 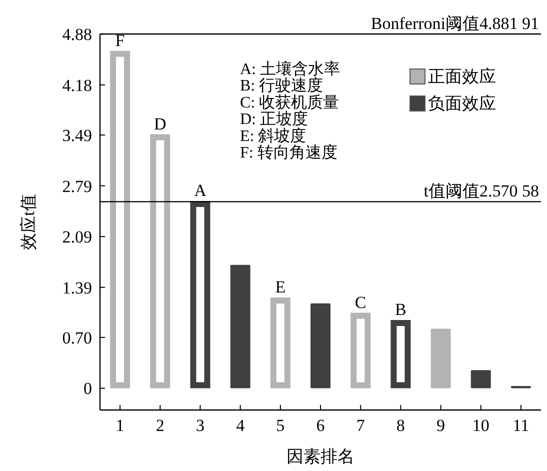 What do you see at coordinates (77, 288) in the screenshot?
I see `y-tick-label: 1.39` at bounding box center [77, 288].